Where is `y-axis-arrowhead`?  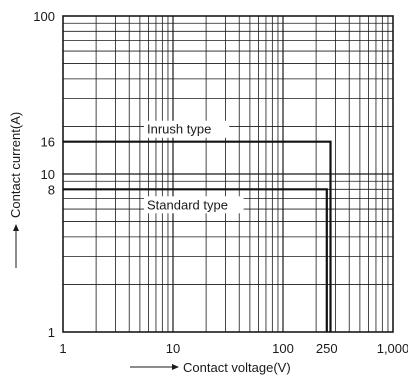
y-axis-arrowhead is located at coordinates (16, 227).